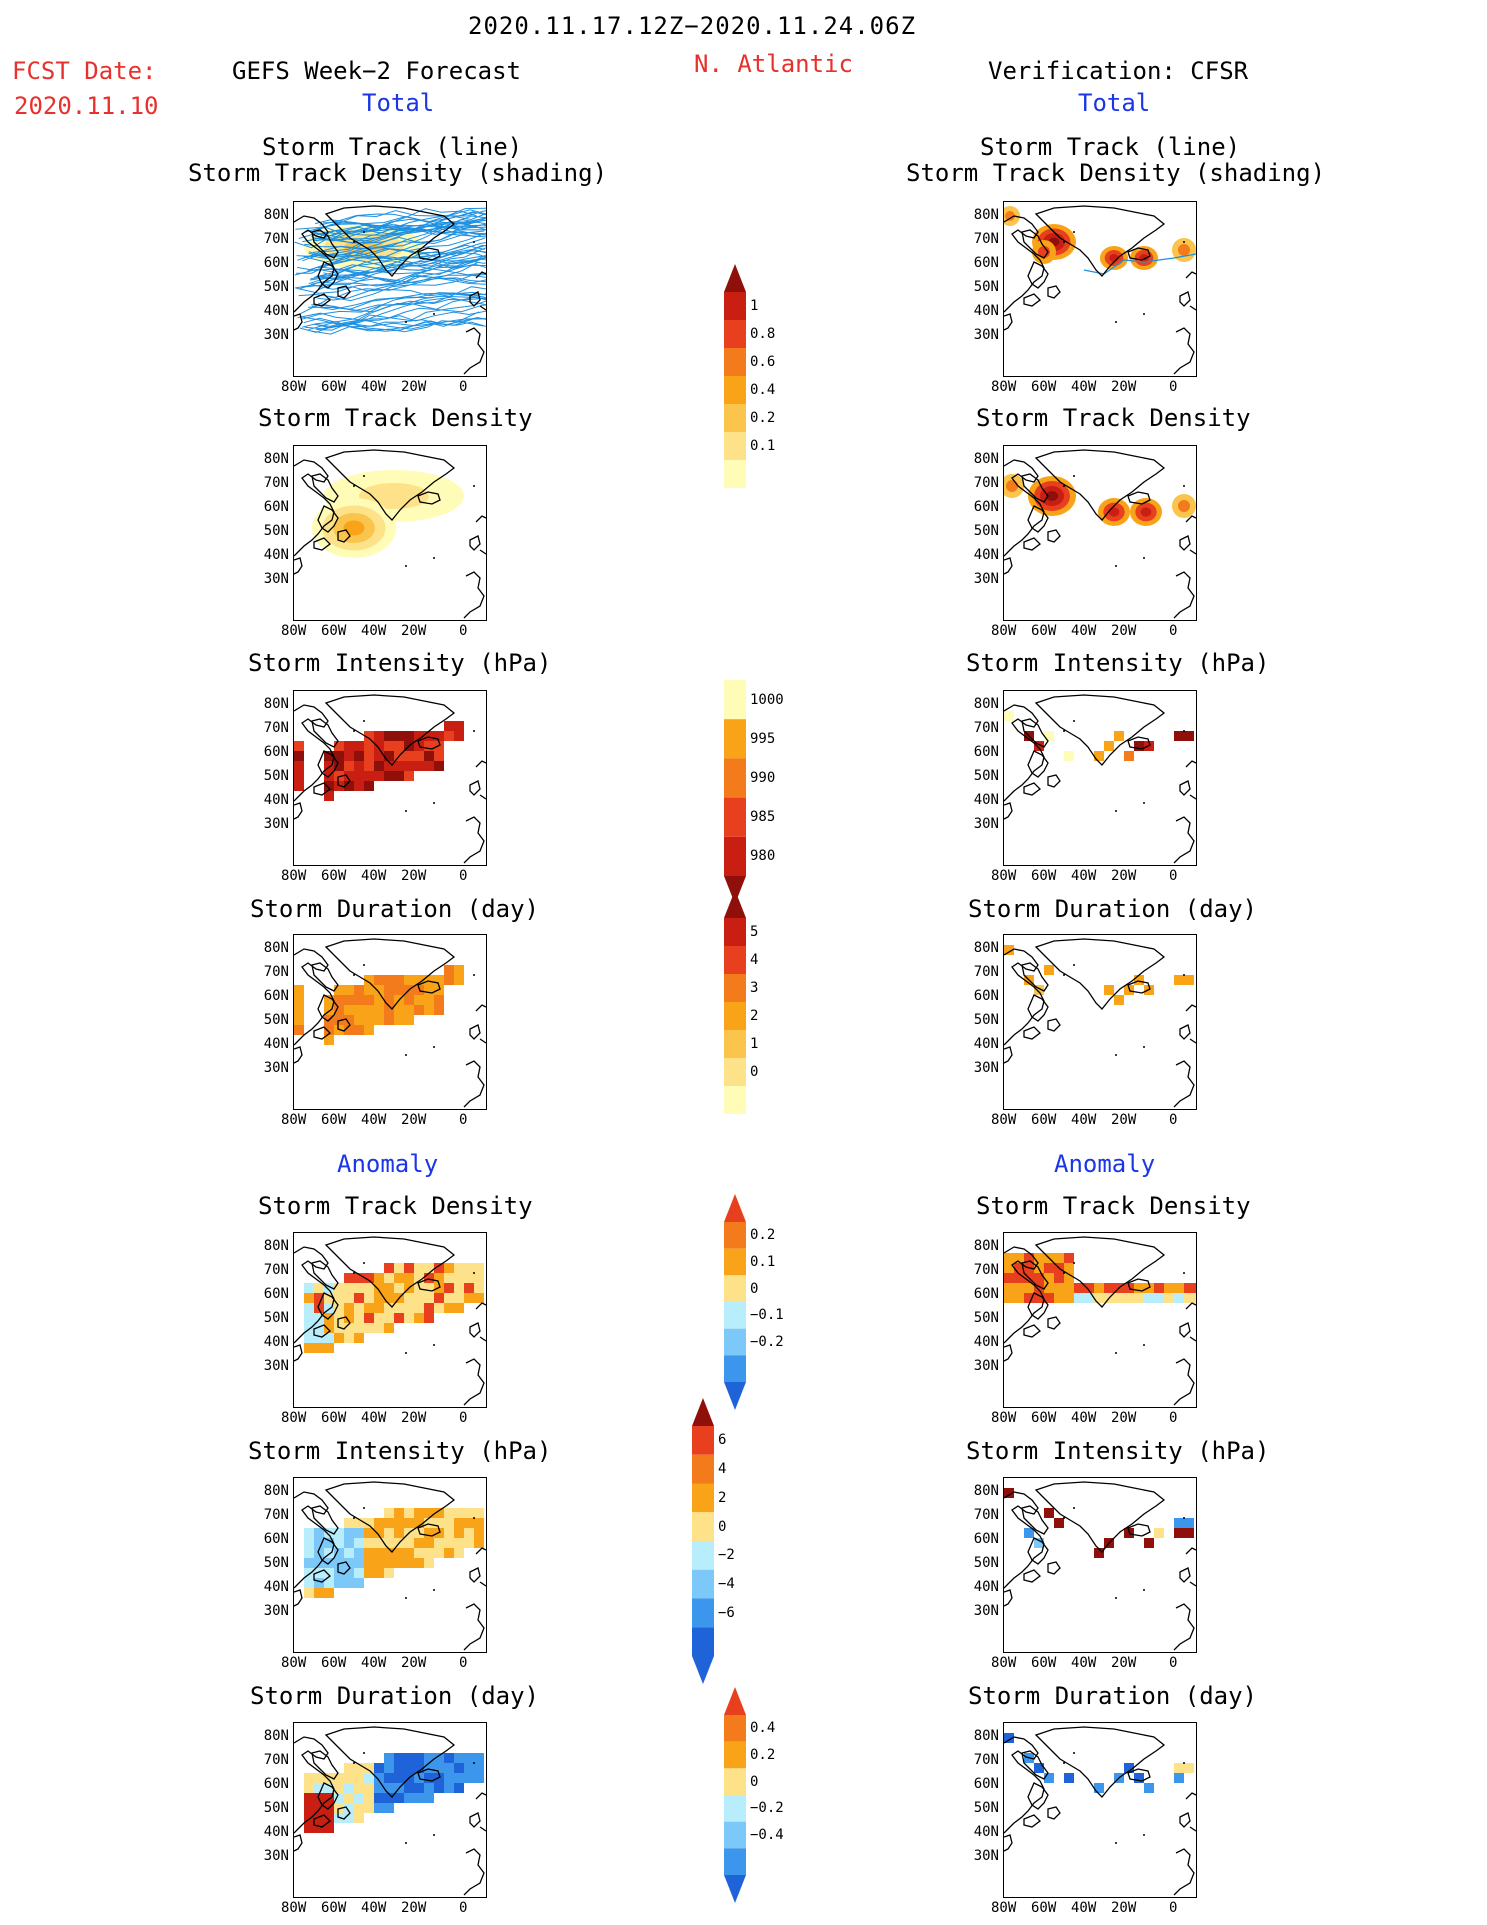  I want to click on colorbar-label: 990, so click(763, 778).